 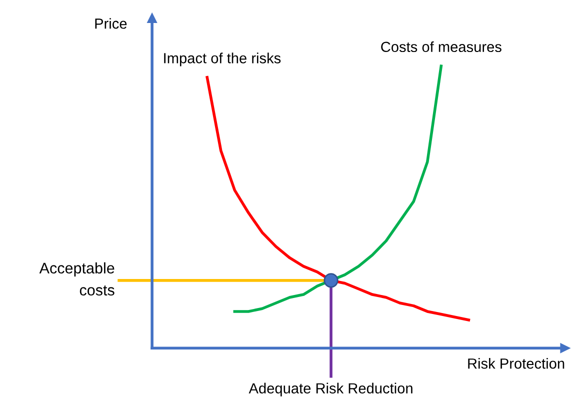 What do you see at coordinates (111, 23) in the screenshot?
I see `y-axis-title: Price` at bounding box center [111, 23].